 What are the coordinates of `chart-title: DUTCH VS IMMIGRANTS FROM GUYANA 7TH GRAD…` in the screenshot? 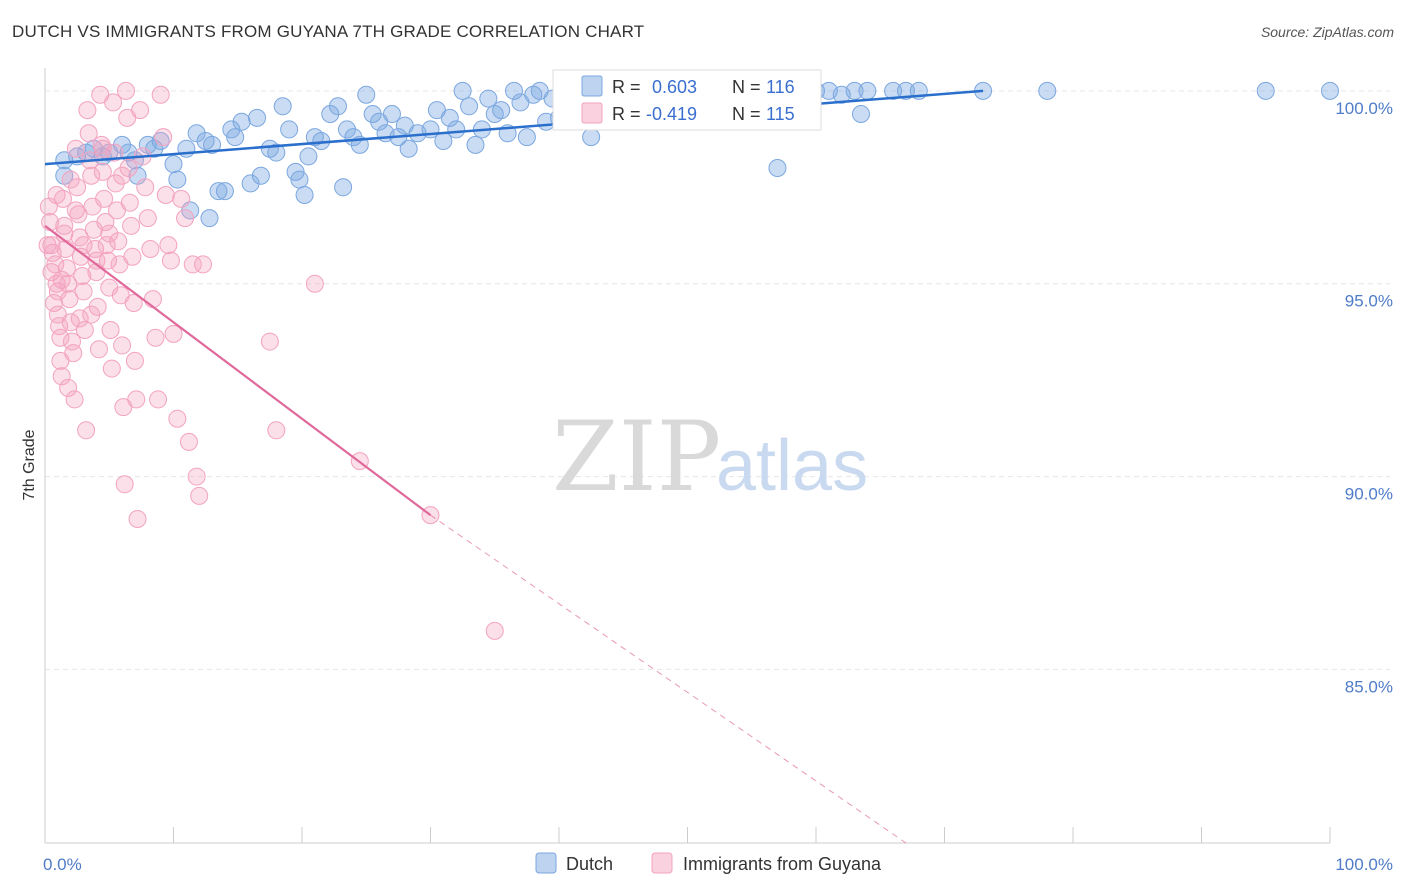 It's located at (328, 31).